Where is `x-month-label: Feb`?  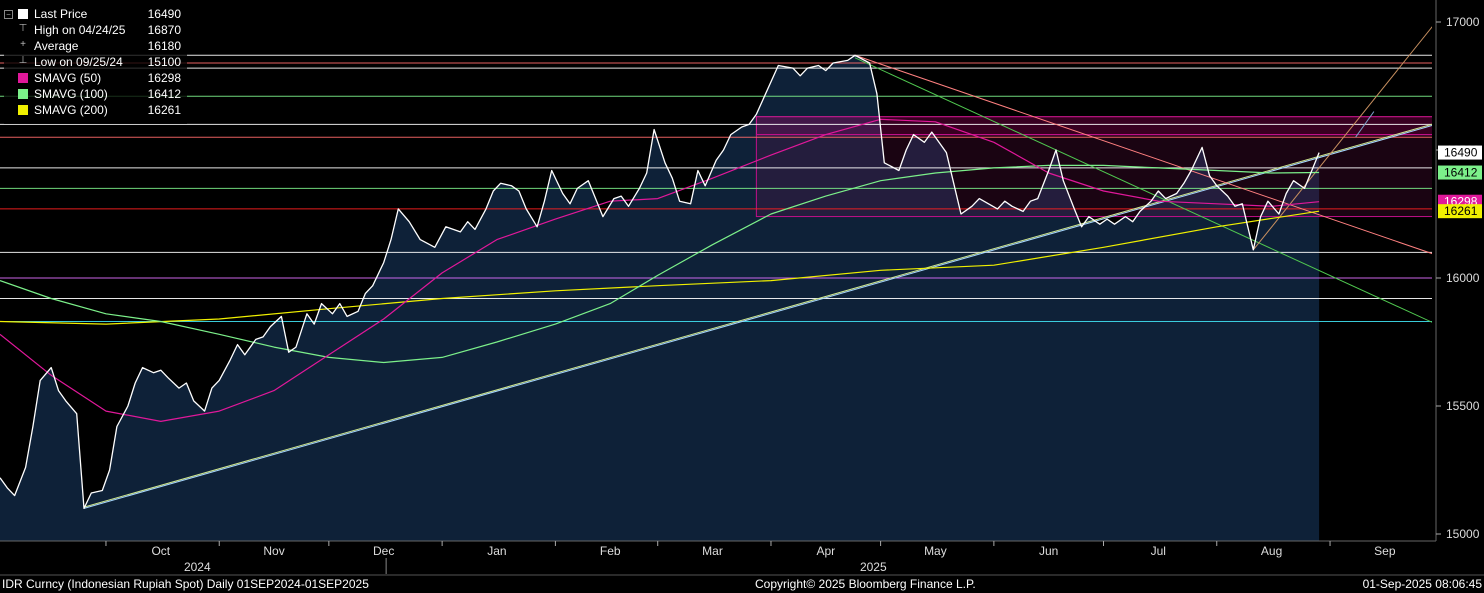
x-month-label: Feb is located at coordinates (610, 551).